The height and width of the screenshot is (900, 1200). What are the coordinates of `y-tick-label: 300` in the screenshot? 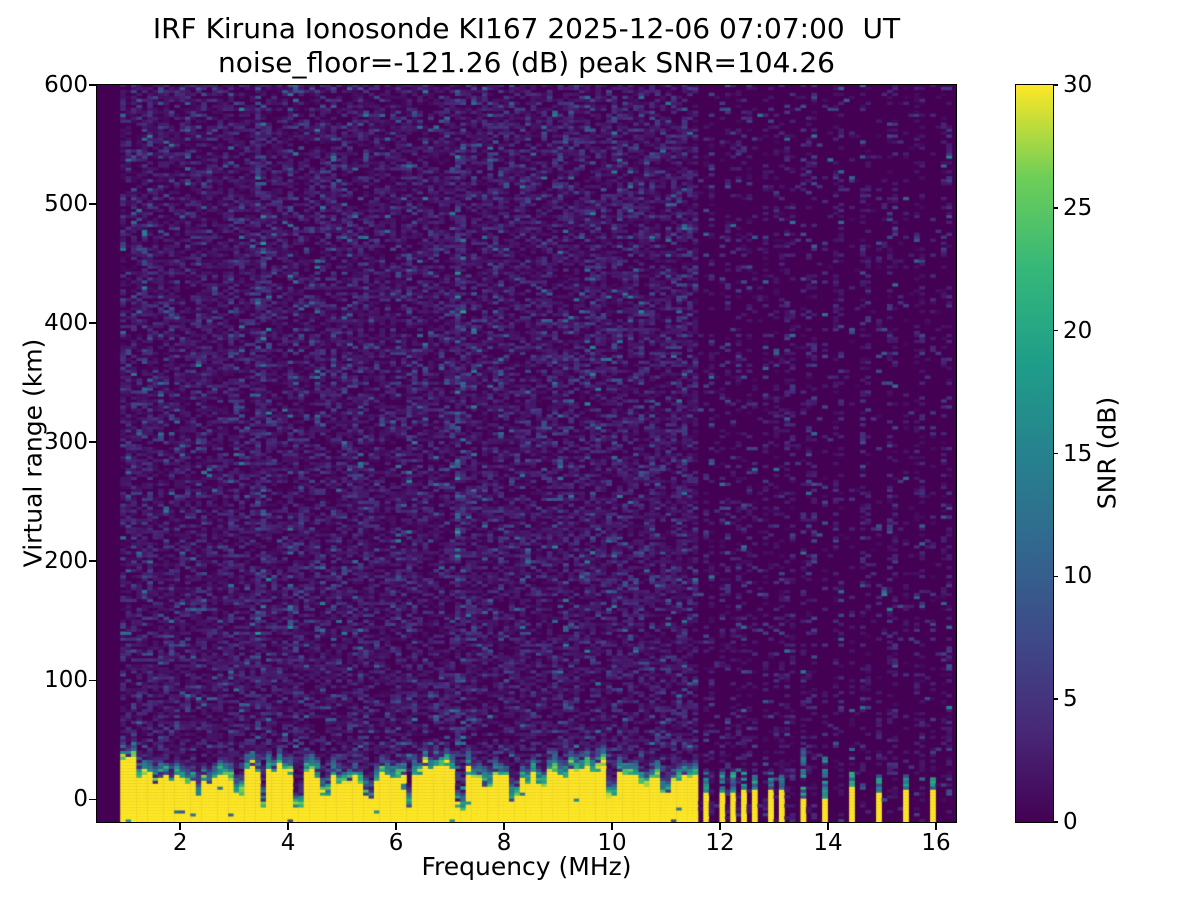 It's located at (66, 442).